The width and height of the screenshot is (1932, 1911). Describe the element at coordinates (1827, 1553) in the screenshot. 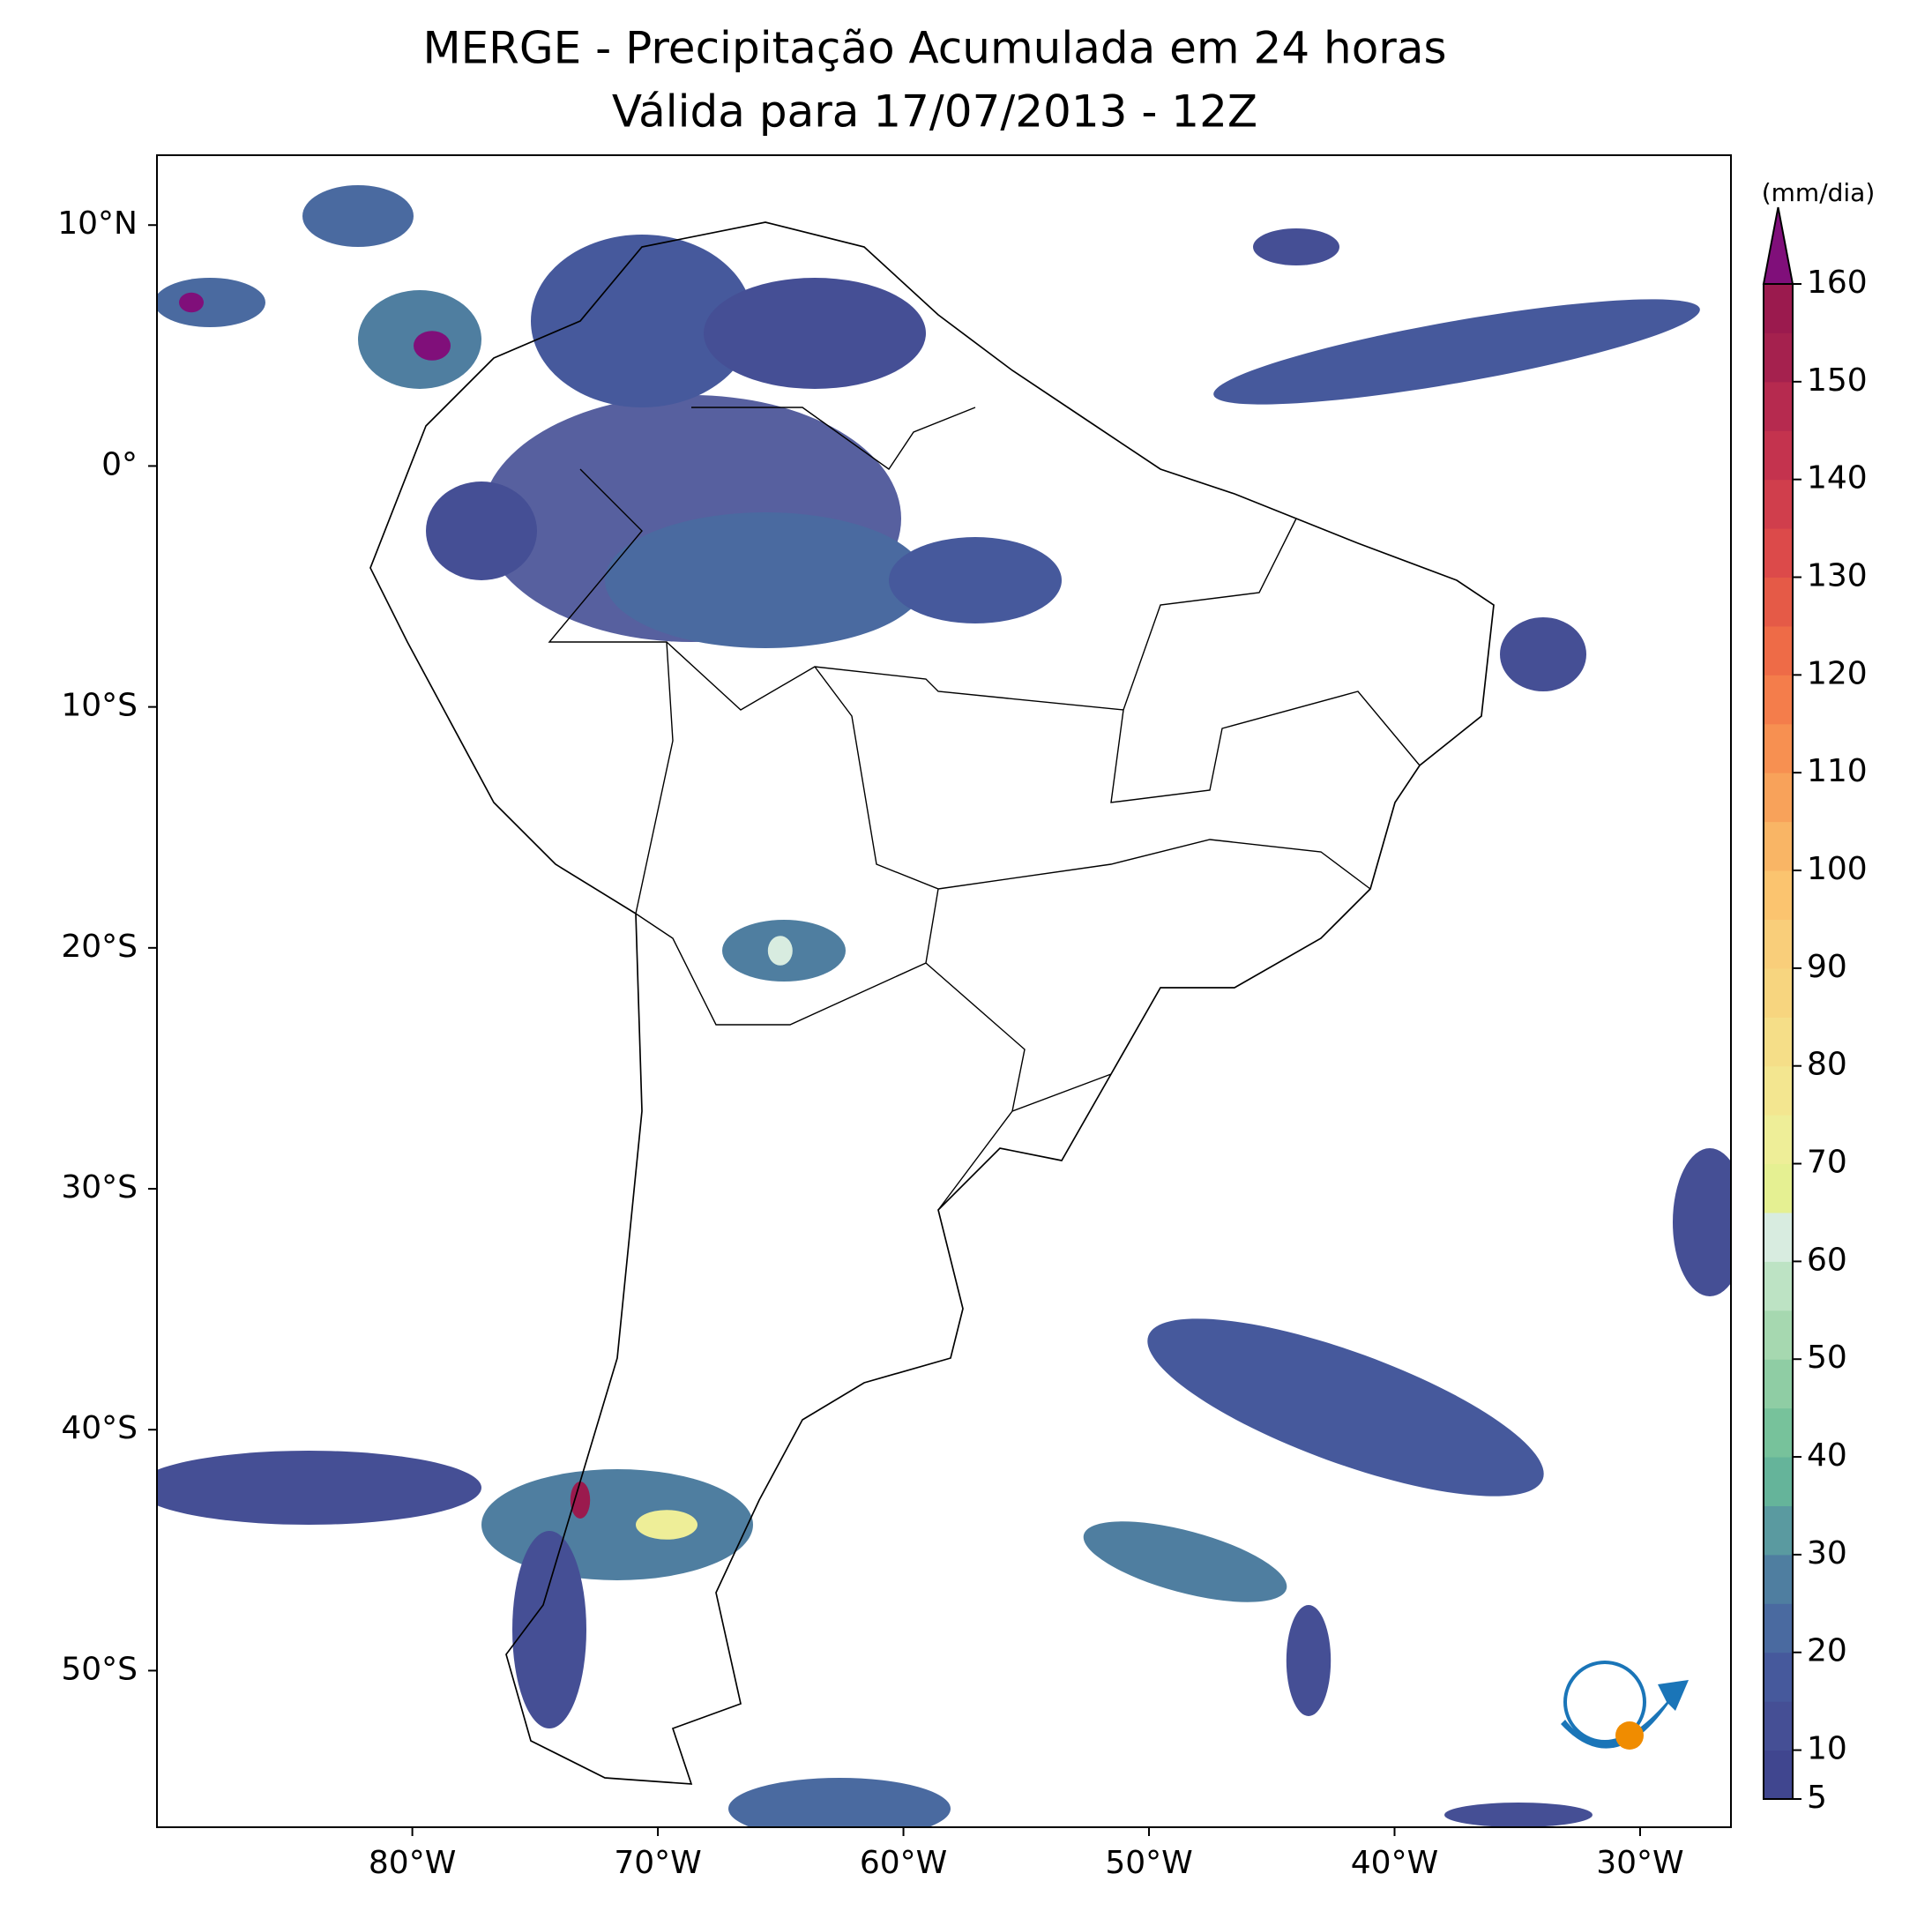

I see `colorbar-tick-label: 30` at that location.